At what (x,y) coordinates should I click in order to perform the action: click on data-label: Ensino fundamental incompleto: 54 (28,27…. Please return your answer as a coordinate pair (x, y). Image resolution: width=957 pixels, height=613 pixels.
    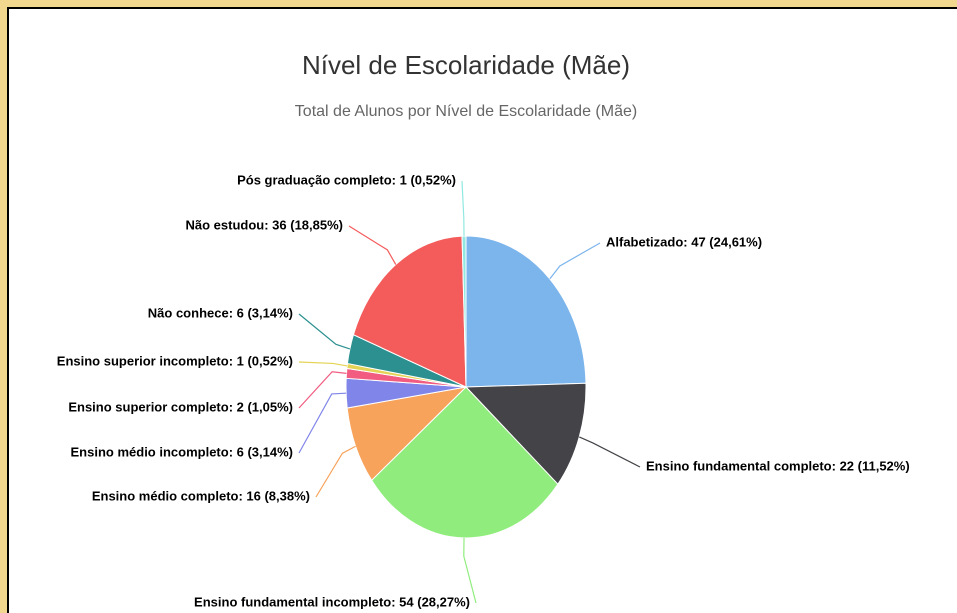
    Looking at the image, I should click on (332, 601).